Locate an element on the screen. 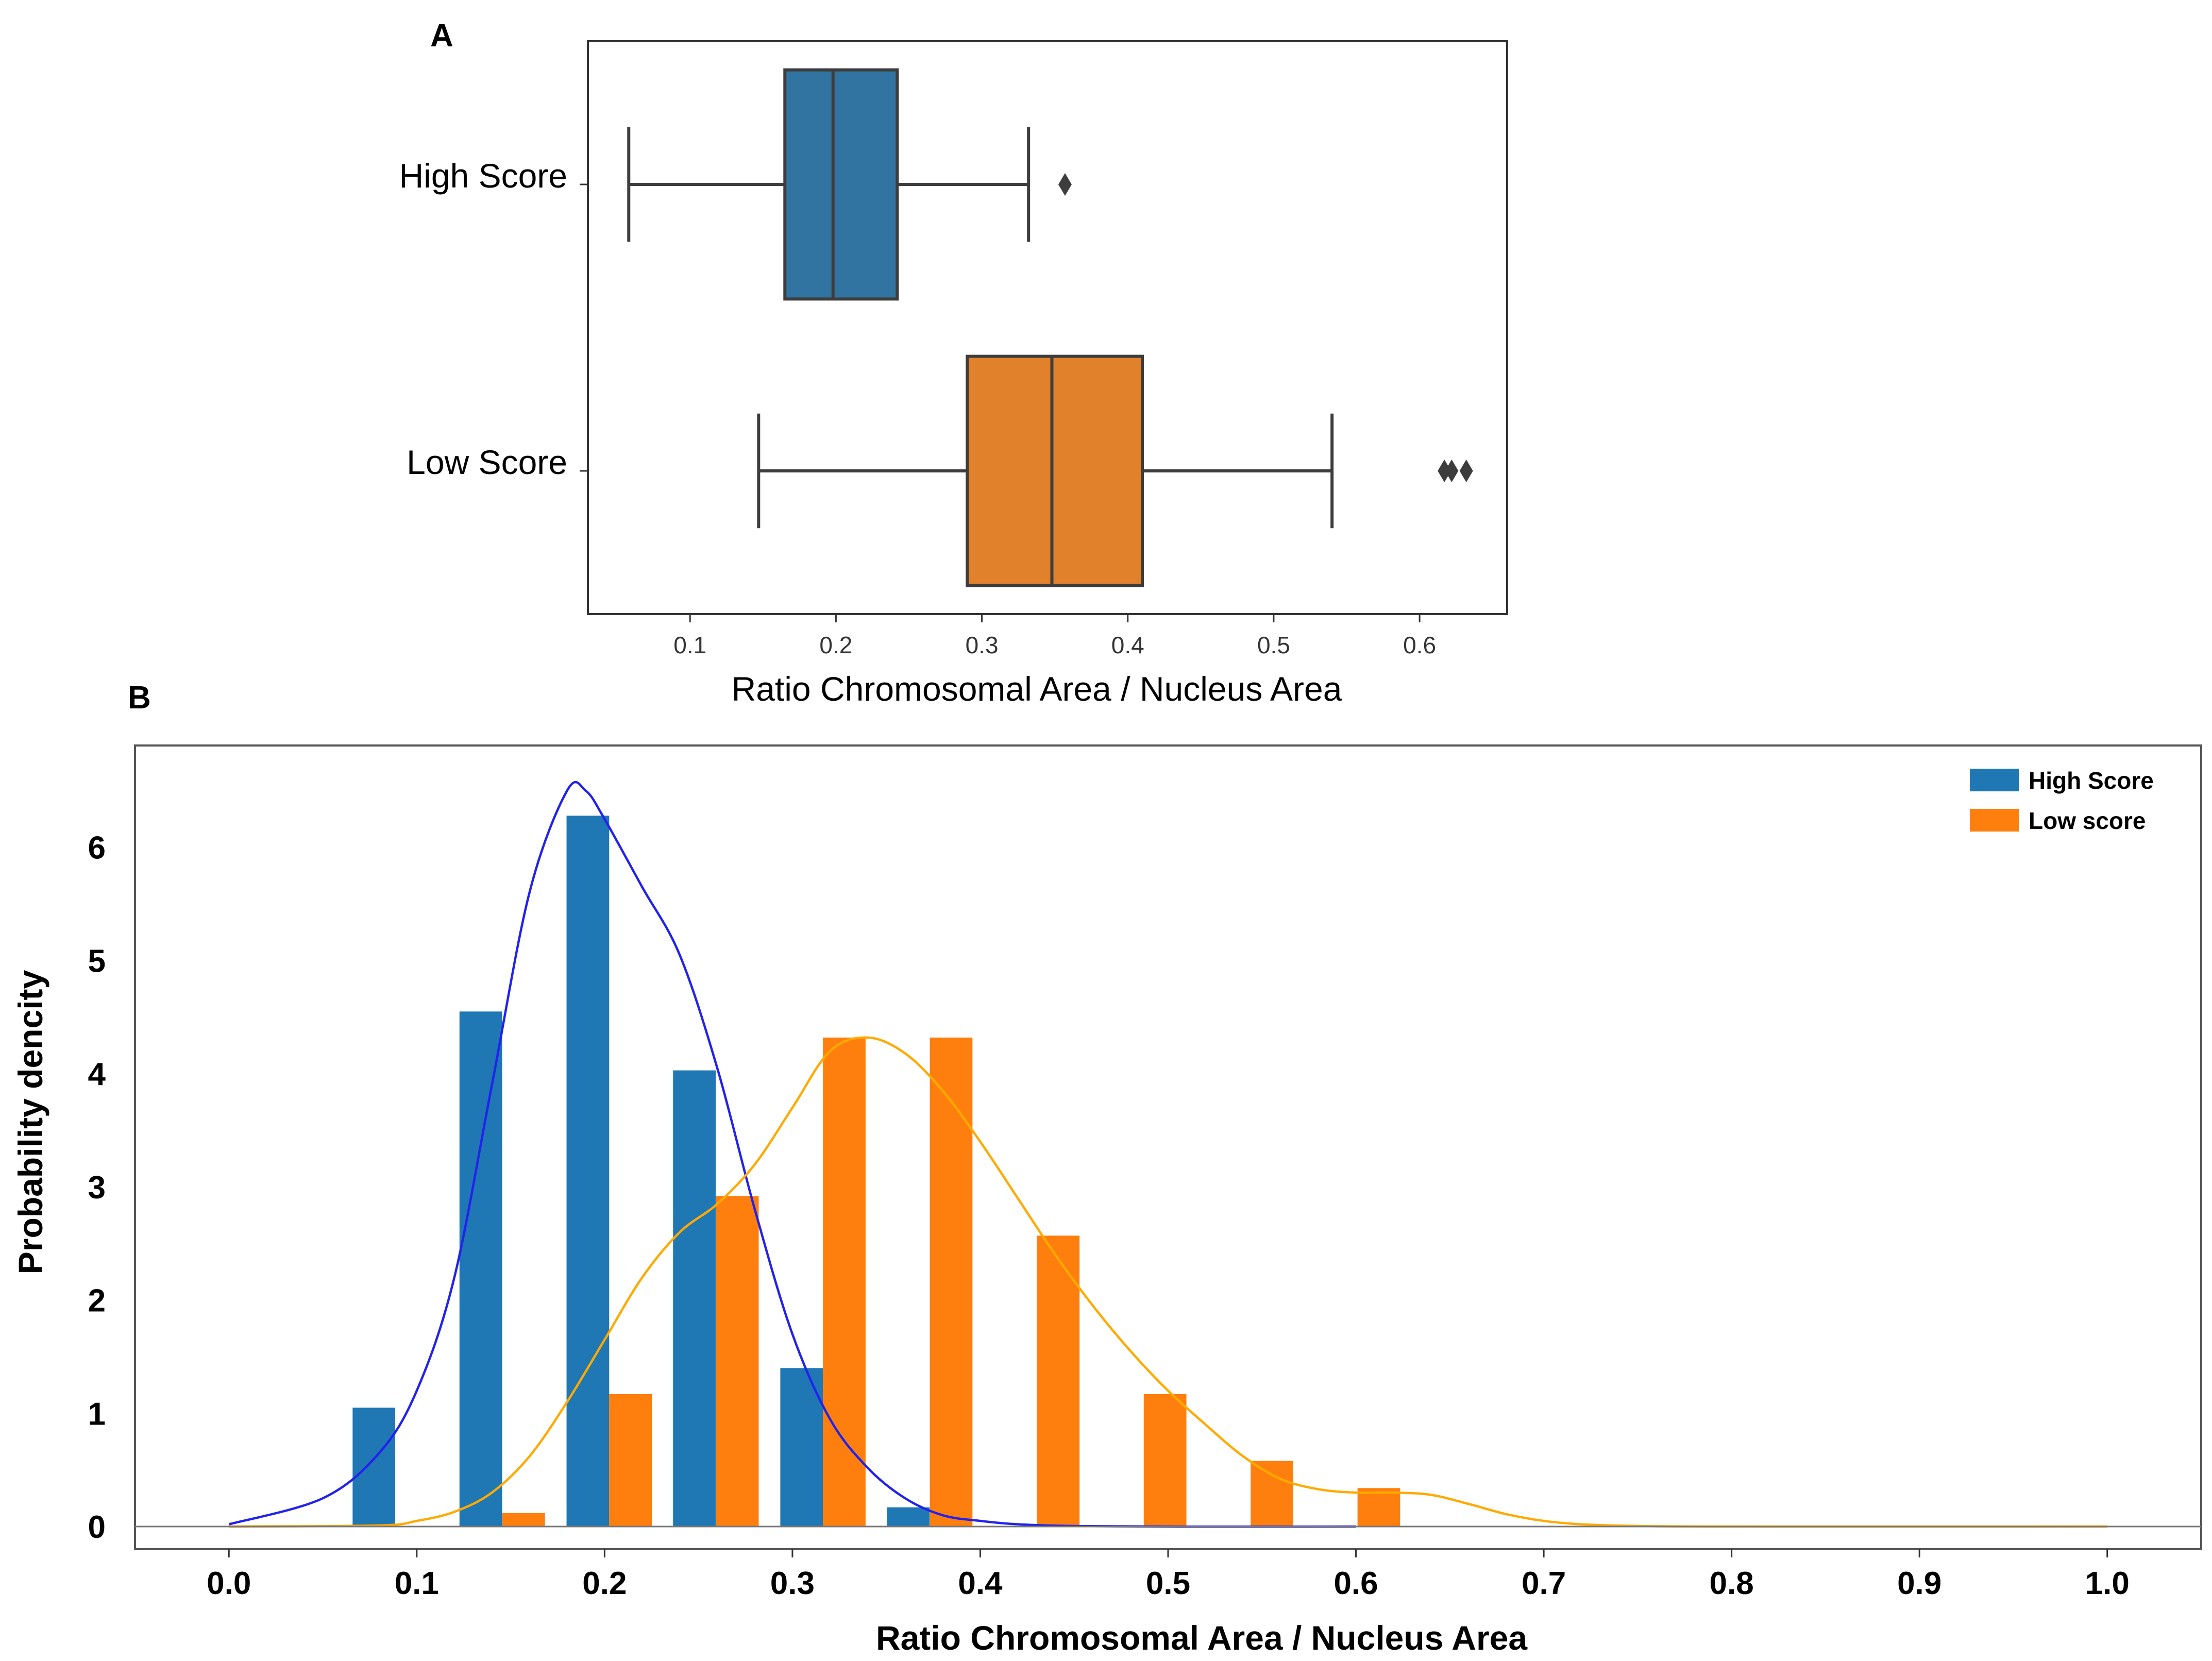 Image resolution: width=2212 pixels, height=1661 pixels. box-x-tick-label: 0.6 is located at coordinates (1419, 645).